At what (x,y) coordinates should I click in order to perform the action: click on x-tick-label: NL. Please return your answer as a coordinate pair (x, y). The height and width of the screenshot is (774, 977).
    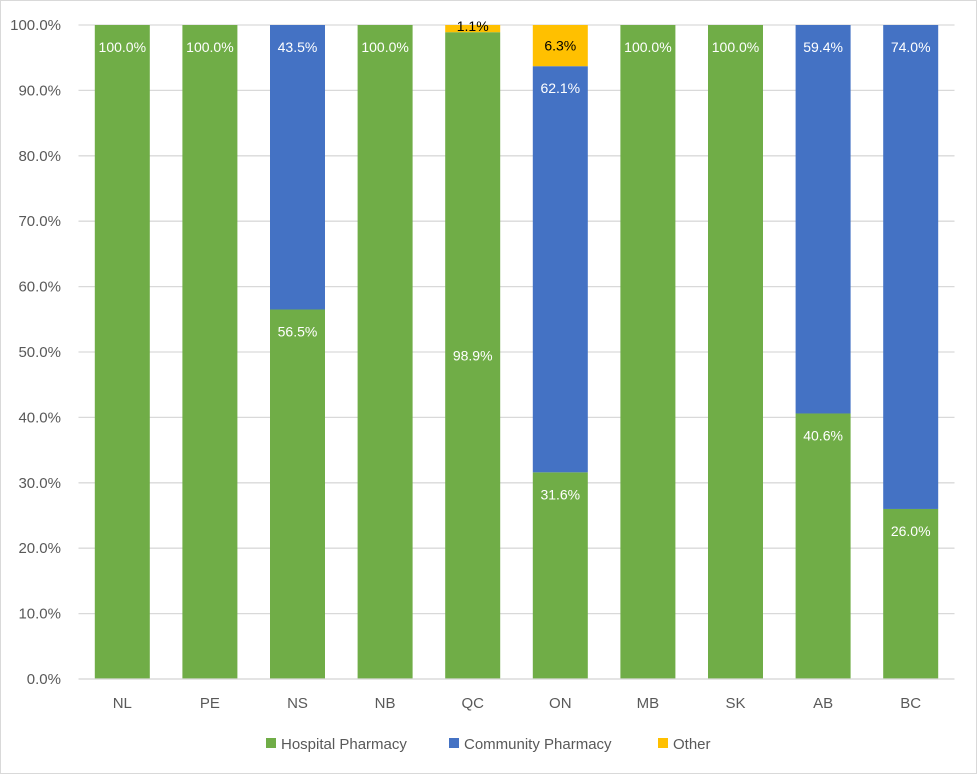
    Looking at the image, I should click on (122, 703).